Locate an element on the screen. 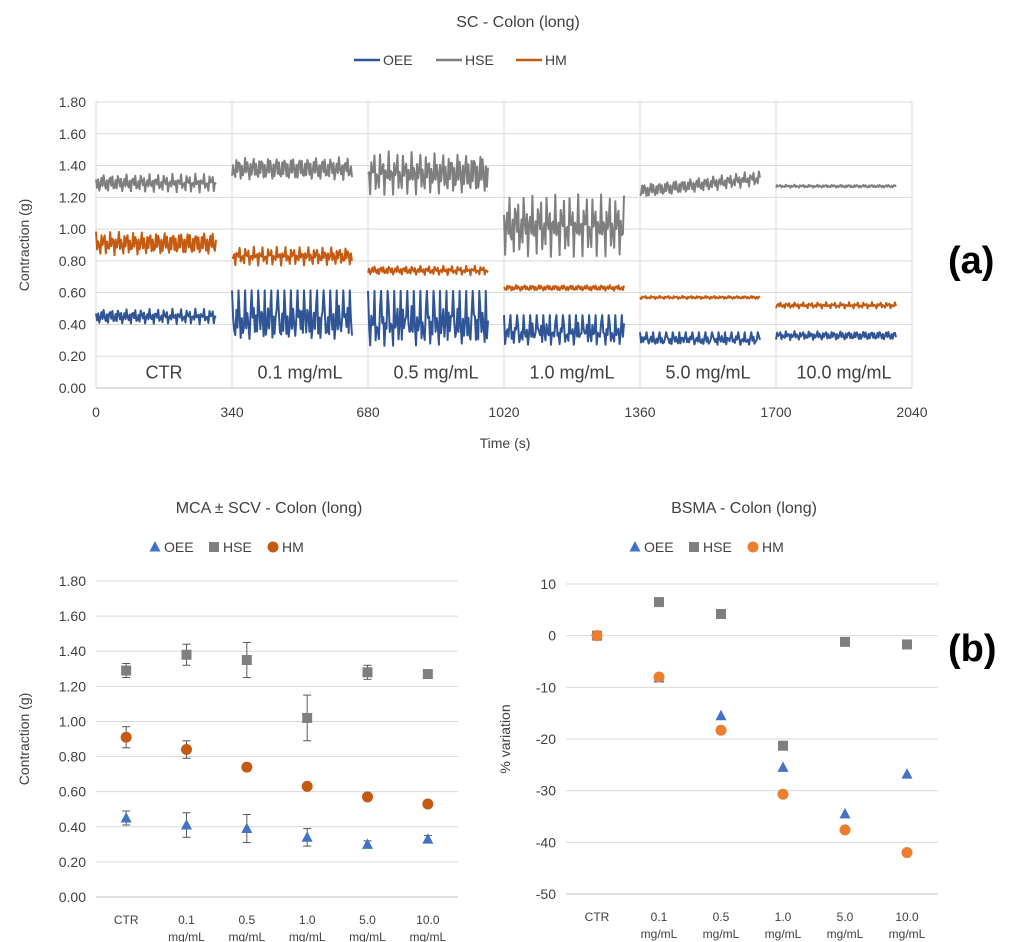  y-tick-label-b1: 0.80 is located at coordinates (72, 757).